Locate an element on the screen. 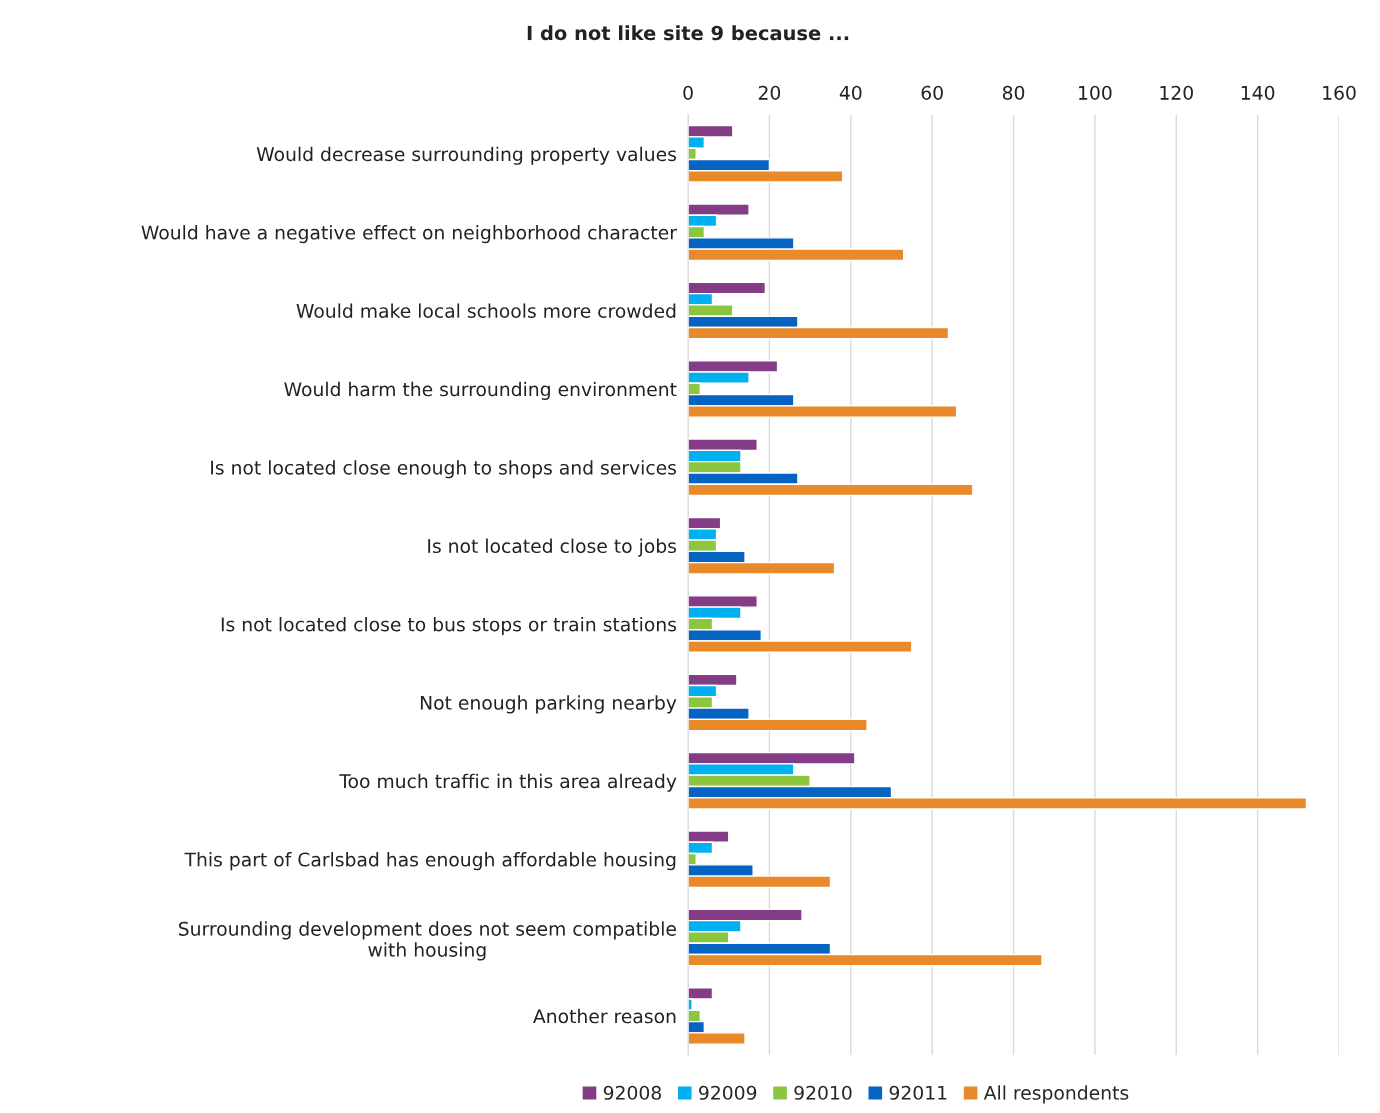  legend-label: 92008 is located at coordinates (632, 1092).